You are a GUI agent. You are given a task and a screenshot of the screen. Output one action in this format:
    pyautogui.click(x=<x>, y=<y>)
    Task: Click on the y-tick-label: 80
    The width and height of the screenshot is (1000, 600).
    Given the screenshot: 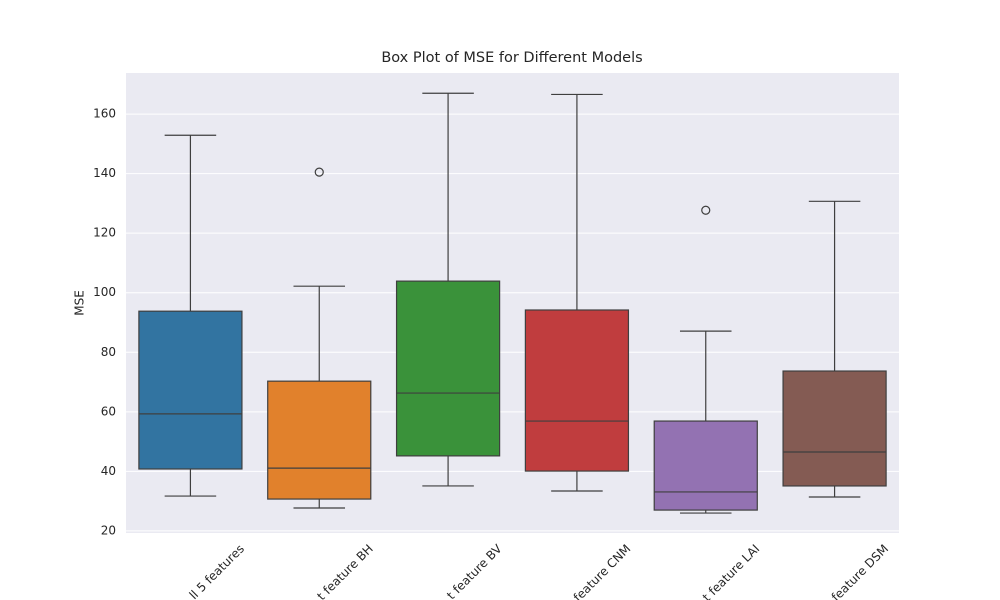 What is the action you would take?
    pyautogui.click(x=108, y=352)
    